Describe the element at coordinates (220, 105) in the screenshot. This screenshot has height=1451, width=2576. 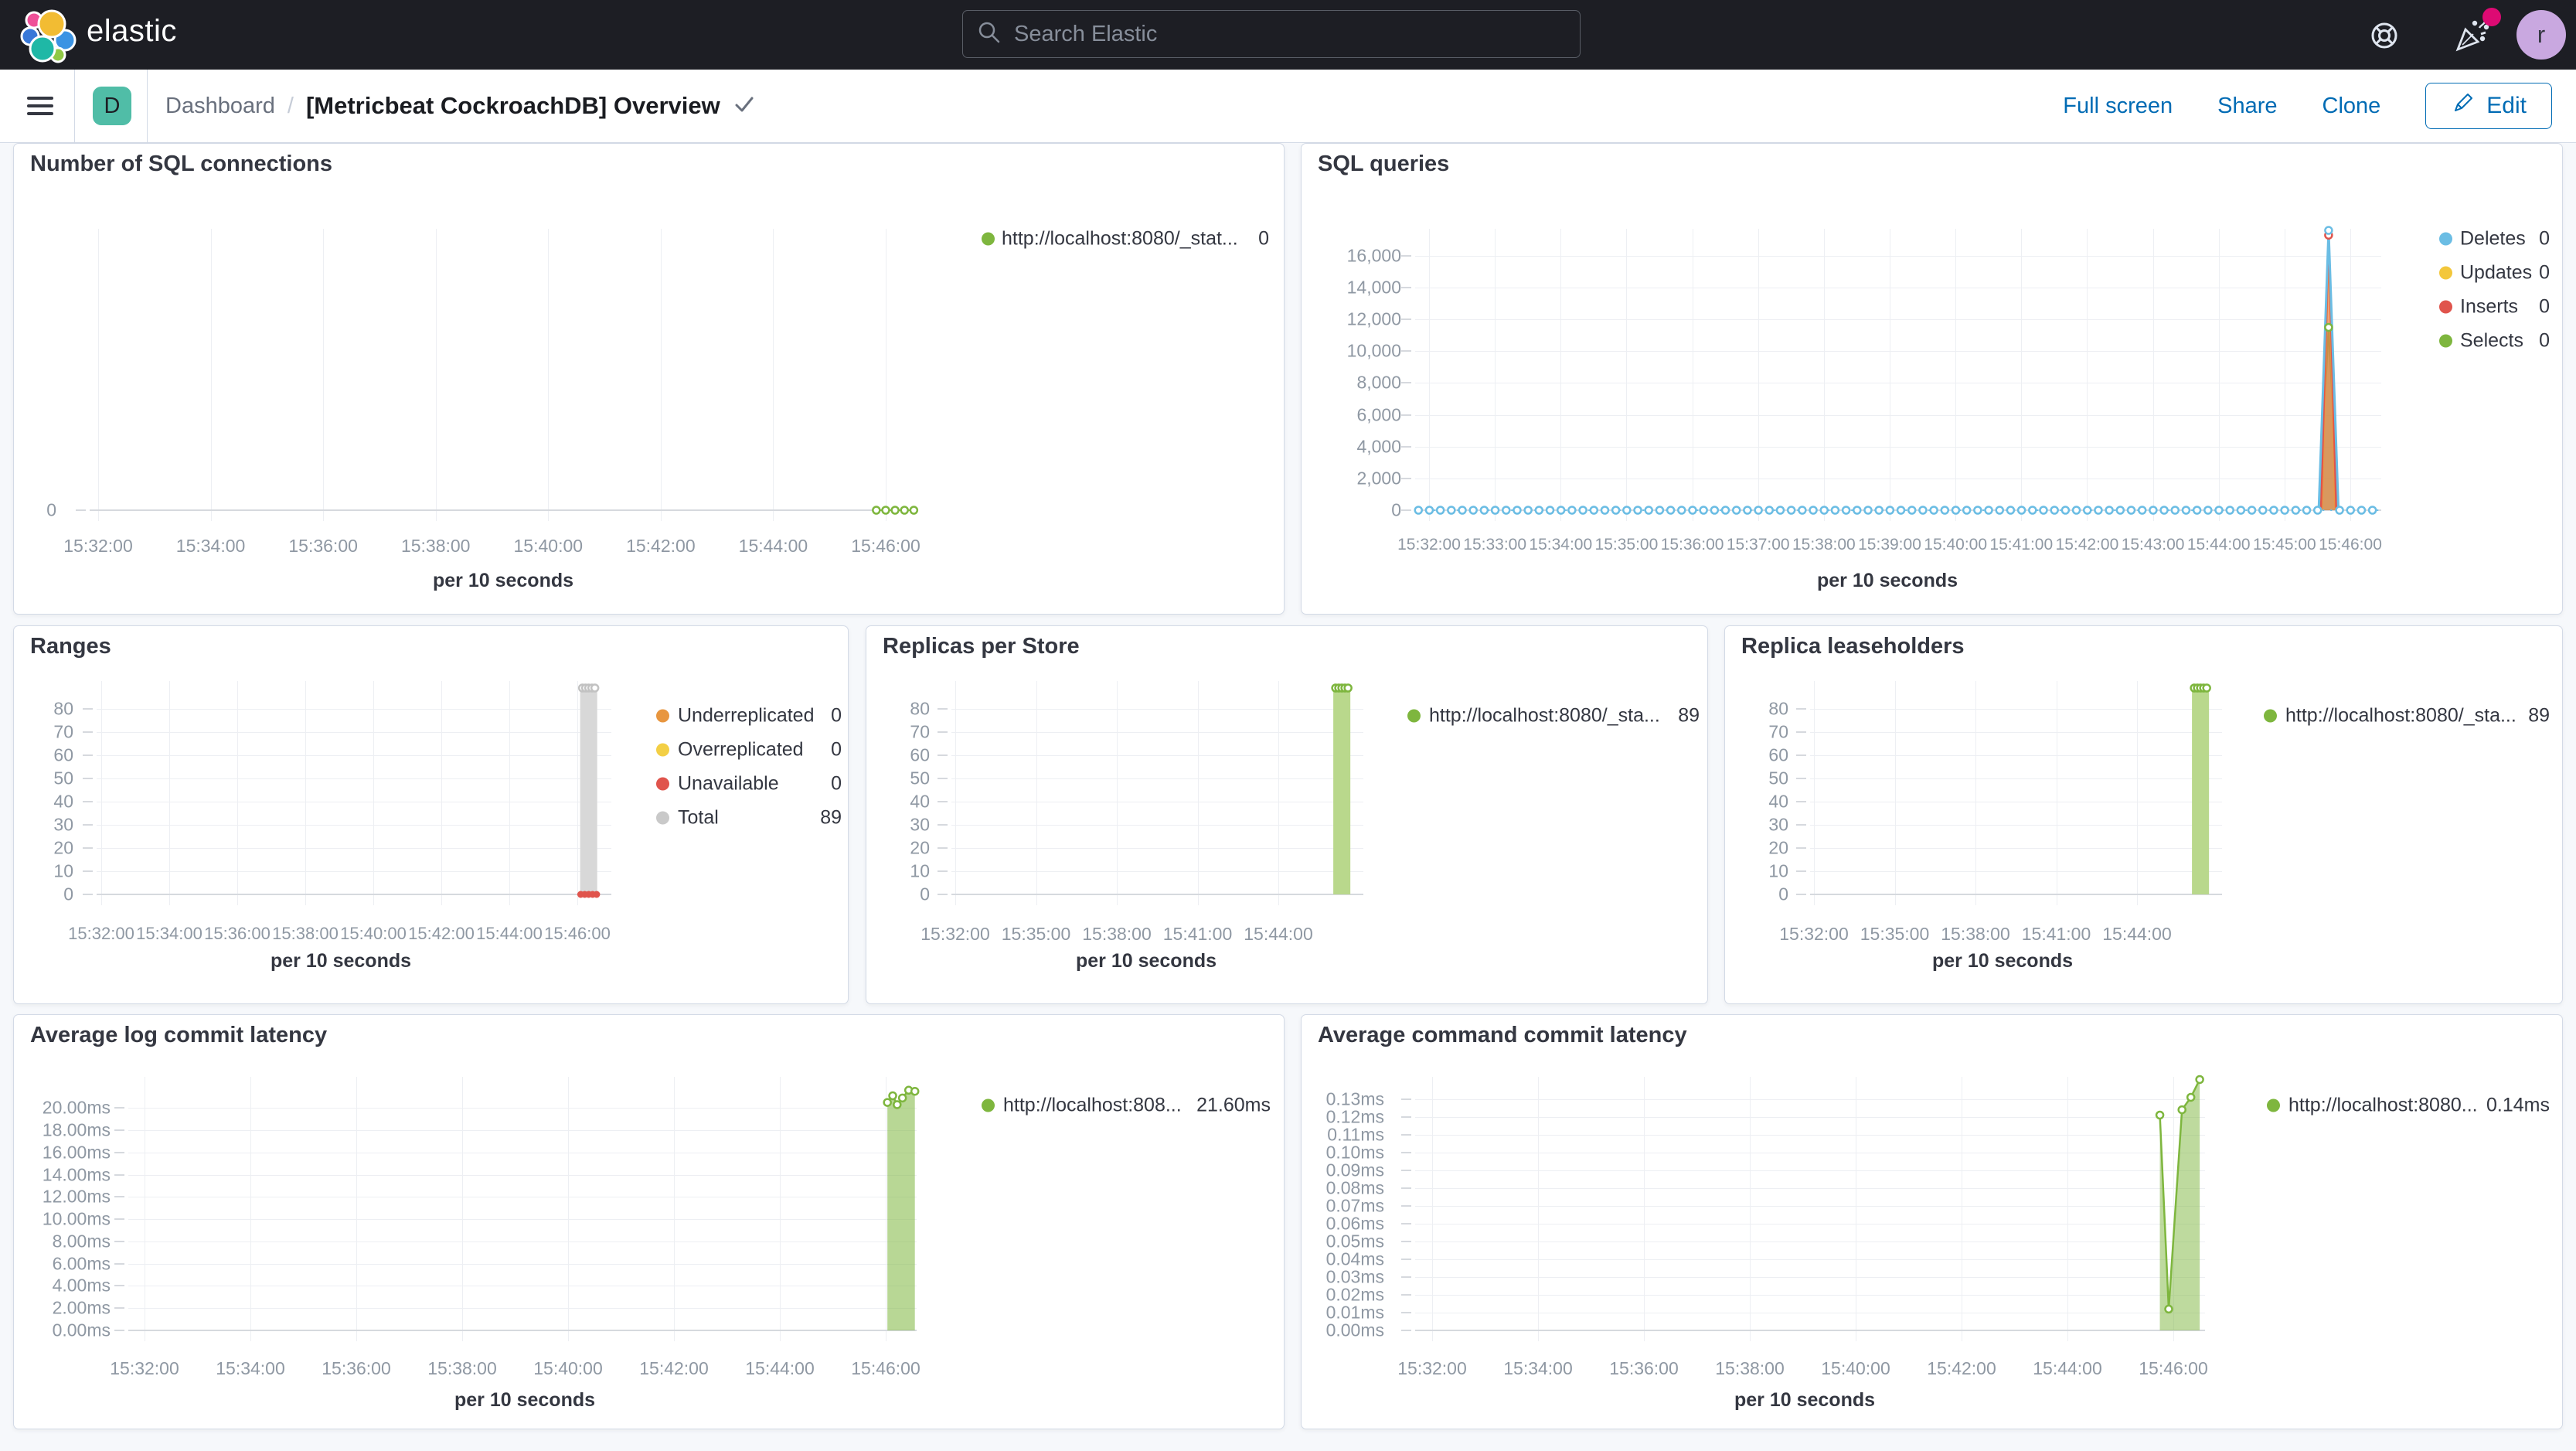
I see `breadcrumb-dashboard-link: Dashboard` at that location.